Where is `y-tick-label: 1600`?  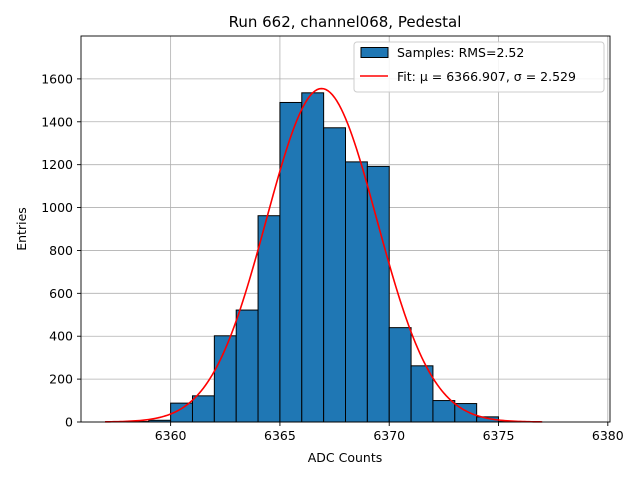 y-tick-label: 1600 is located at coordinates (57, 78).